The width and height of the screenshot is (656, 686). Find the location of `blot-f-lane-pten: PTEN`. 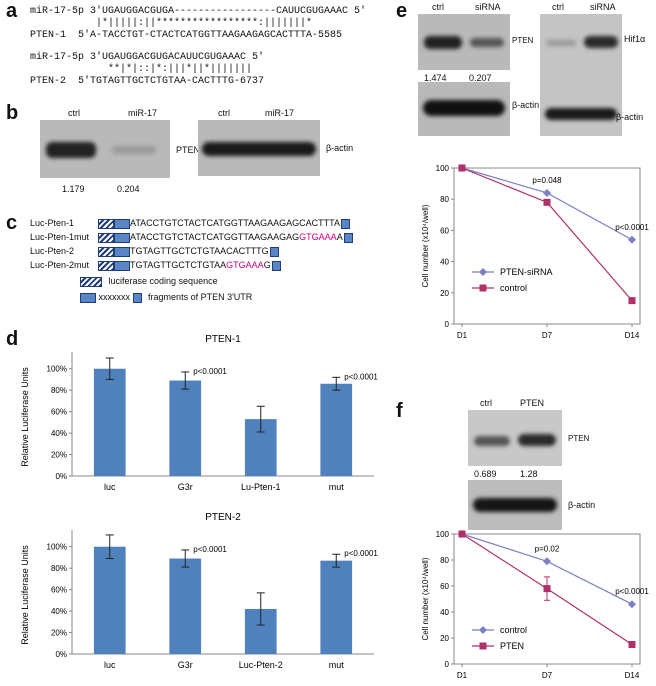

blot-f-lane-pten: PTEN is located at coordinates (532, 403).